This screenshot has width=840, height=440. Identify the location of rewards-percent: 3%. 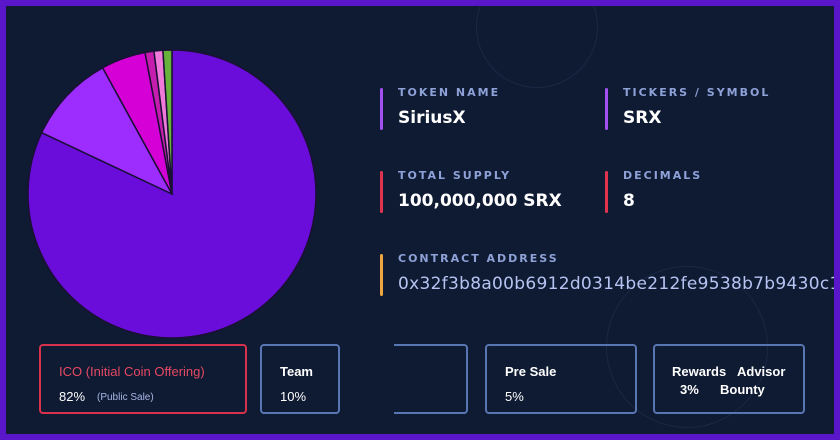
(689, 389).